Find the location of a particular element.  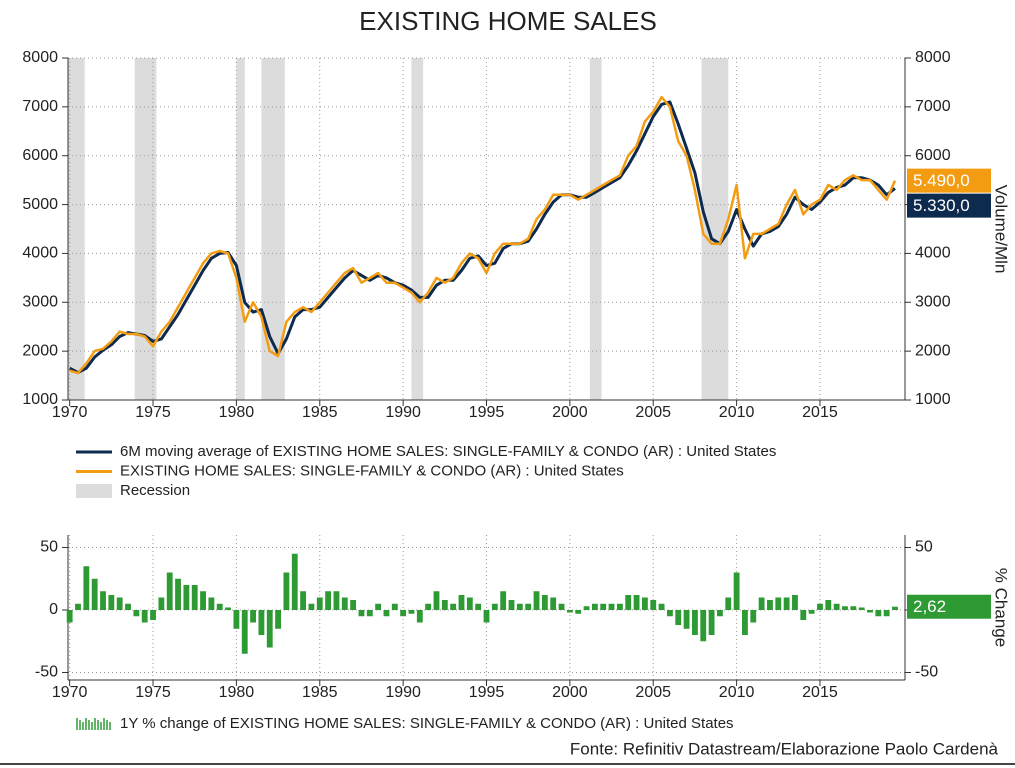

x-tick-label: 1995 is located at coordinates (487, 412).